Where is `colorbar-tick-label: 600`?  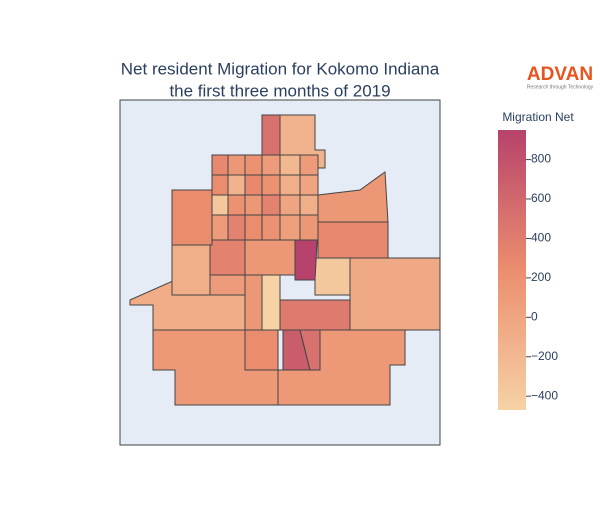 colorbar-tick-label: 600 is located at coordinates (541, 198).